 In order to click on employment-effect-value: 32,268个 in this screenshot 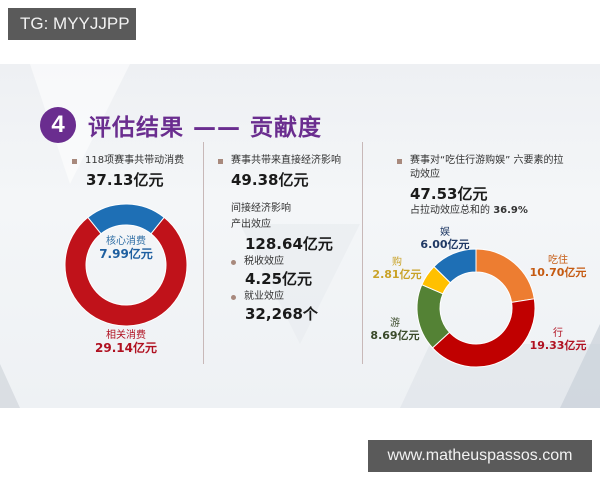, I will do `click(281, 314)`.